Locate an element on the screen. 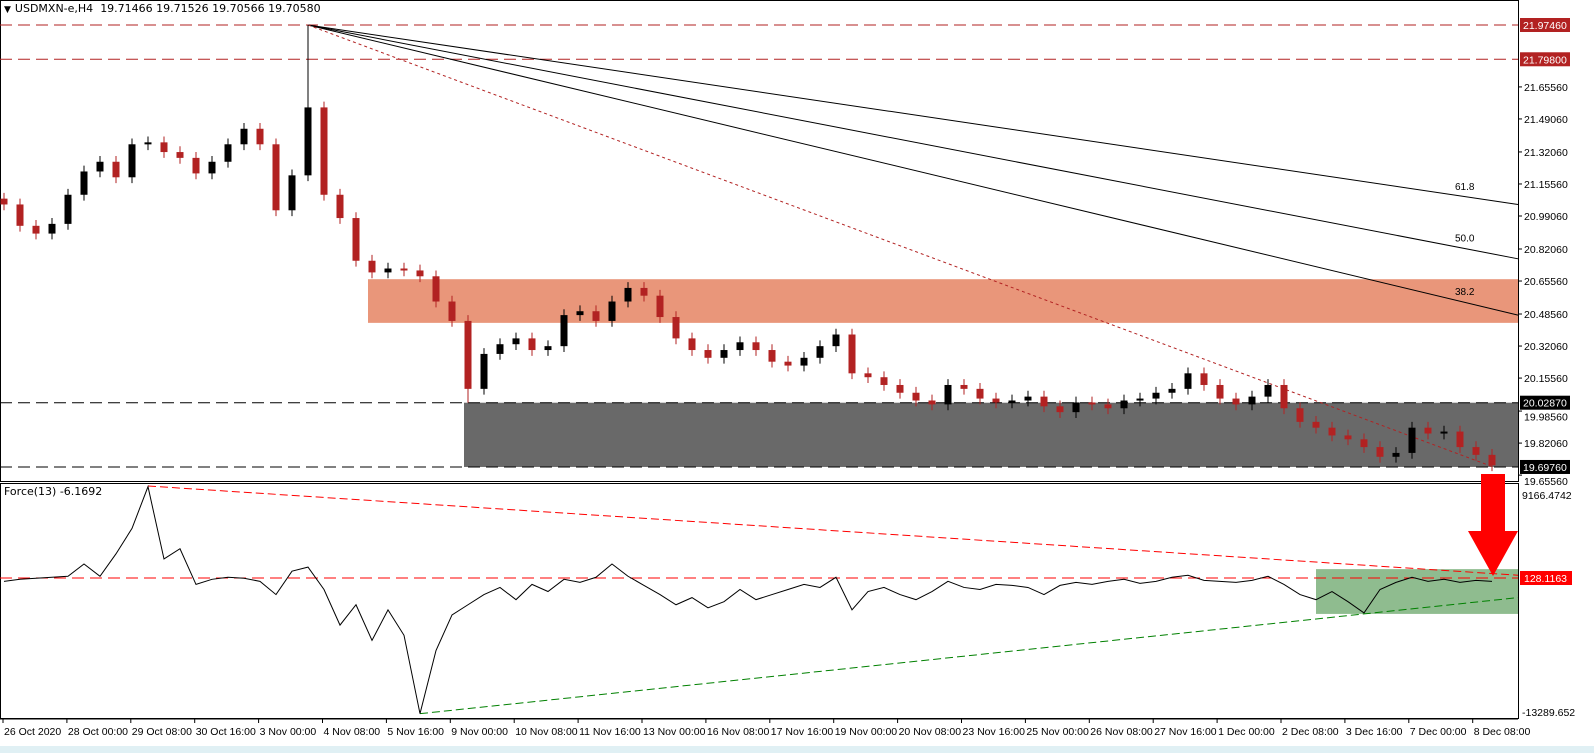 Image resolution: width=1594 pixels, height=753 pixels. x-tick-label: 1 Dec 00:00 is located at coordinates (1246, 732).